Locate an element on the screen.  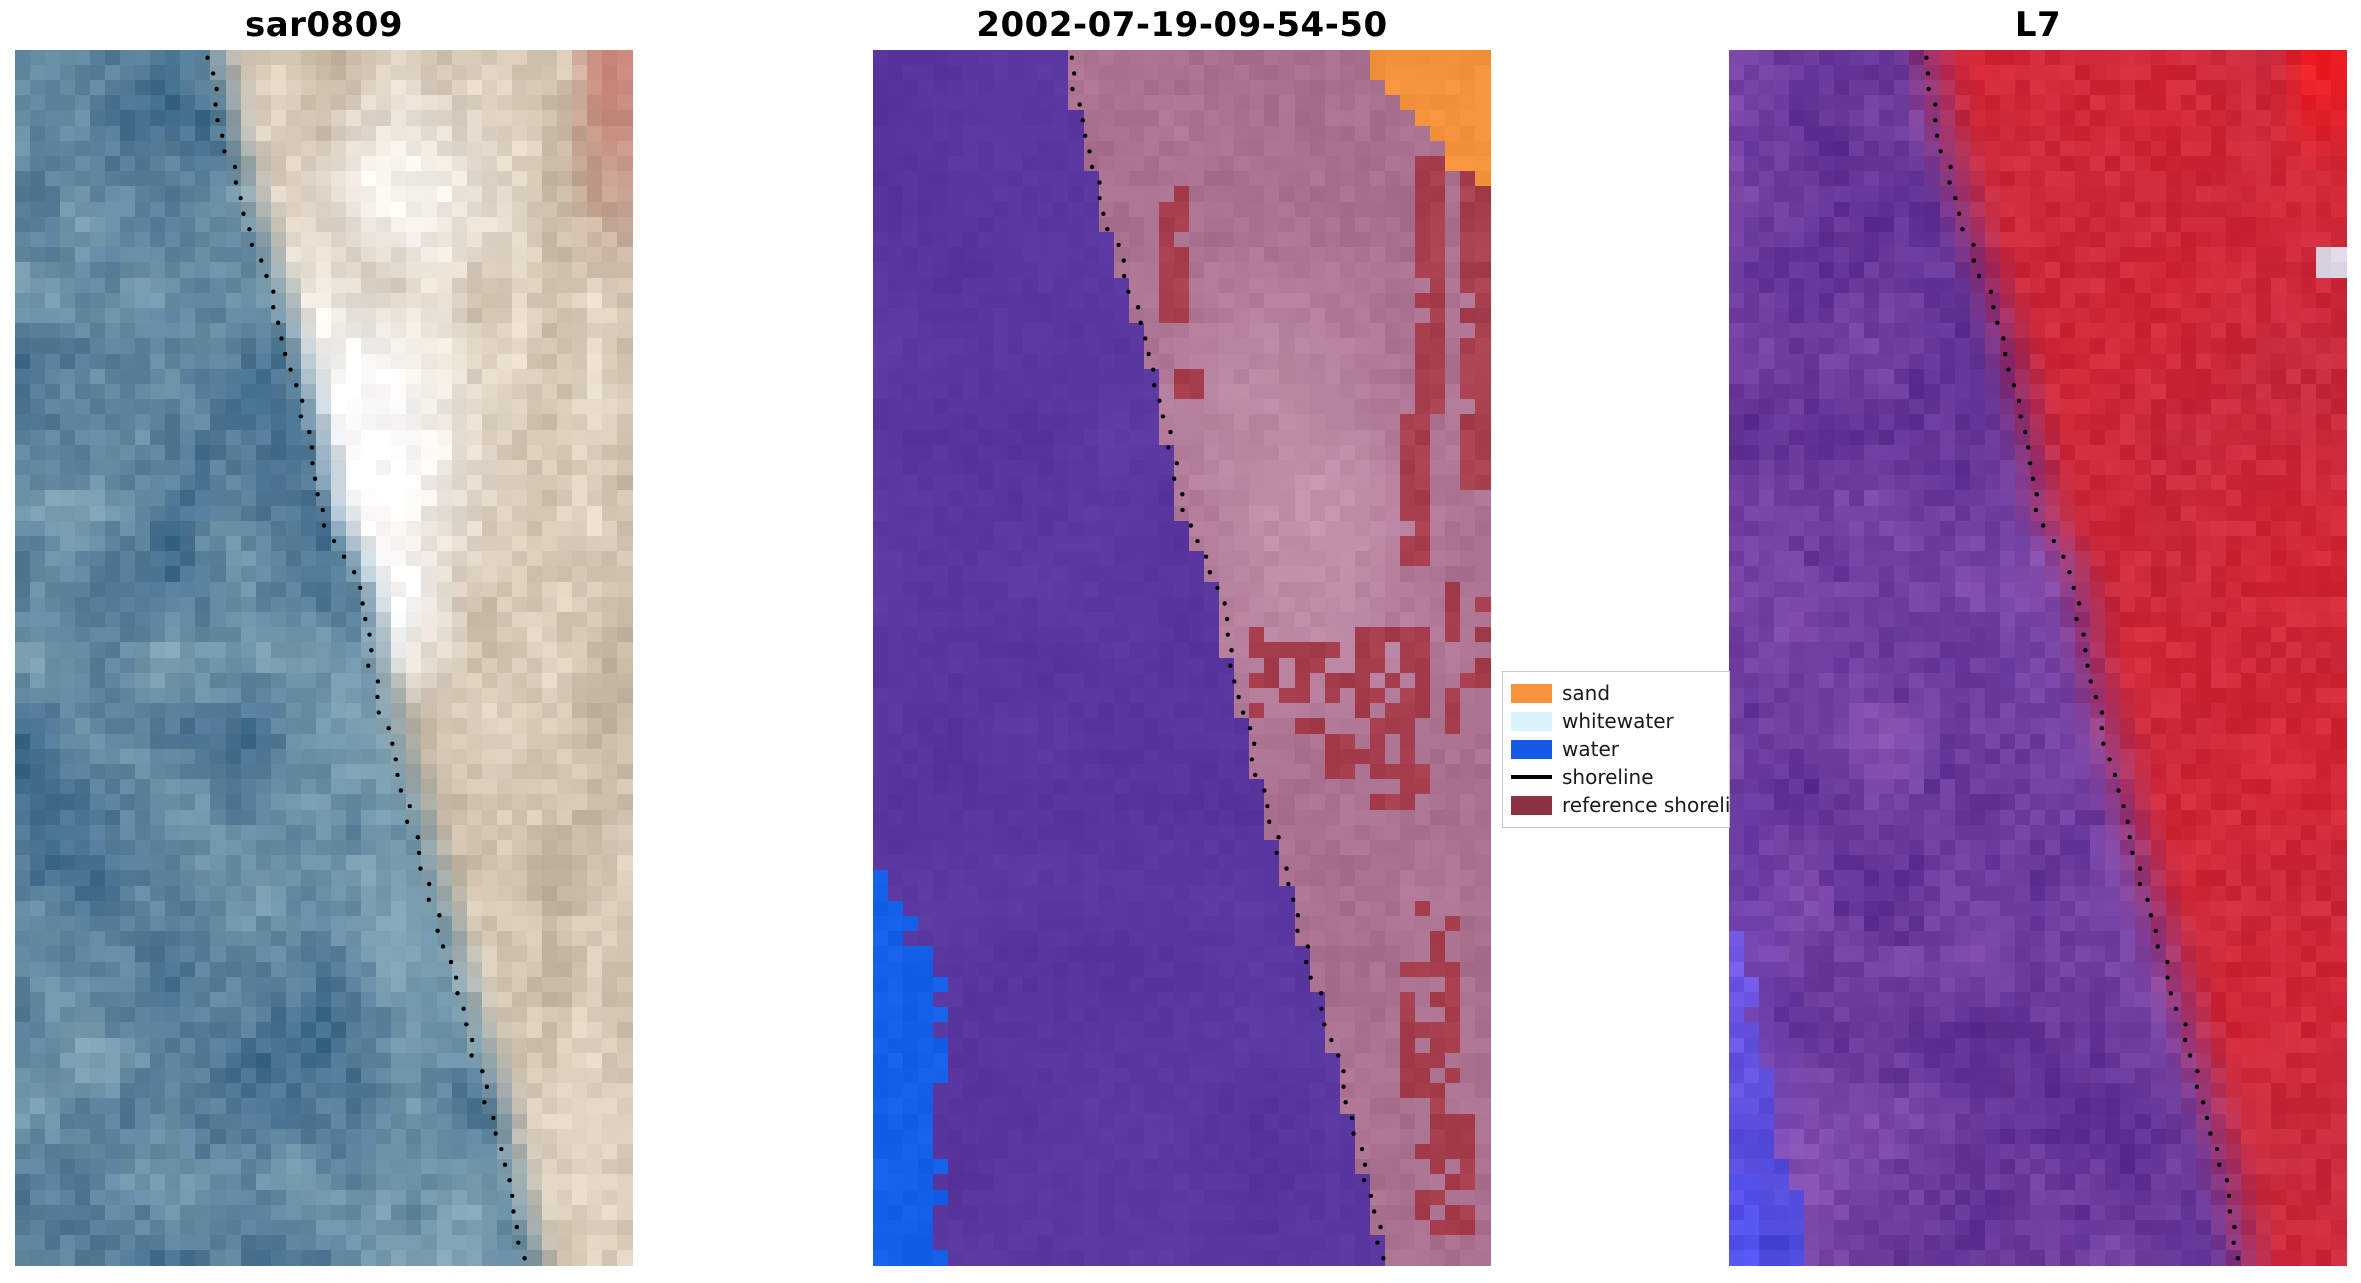
whitewater-color-patch is located at coordinates (1531, 721).